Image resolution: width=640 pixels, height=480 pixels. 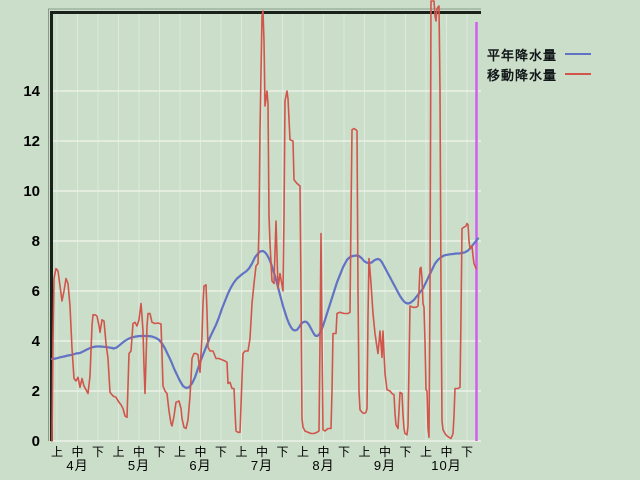 I want to click on legend-label-normal: 平年降水量, so click(x=522, y=55).